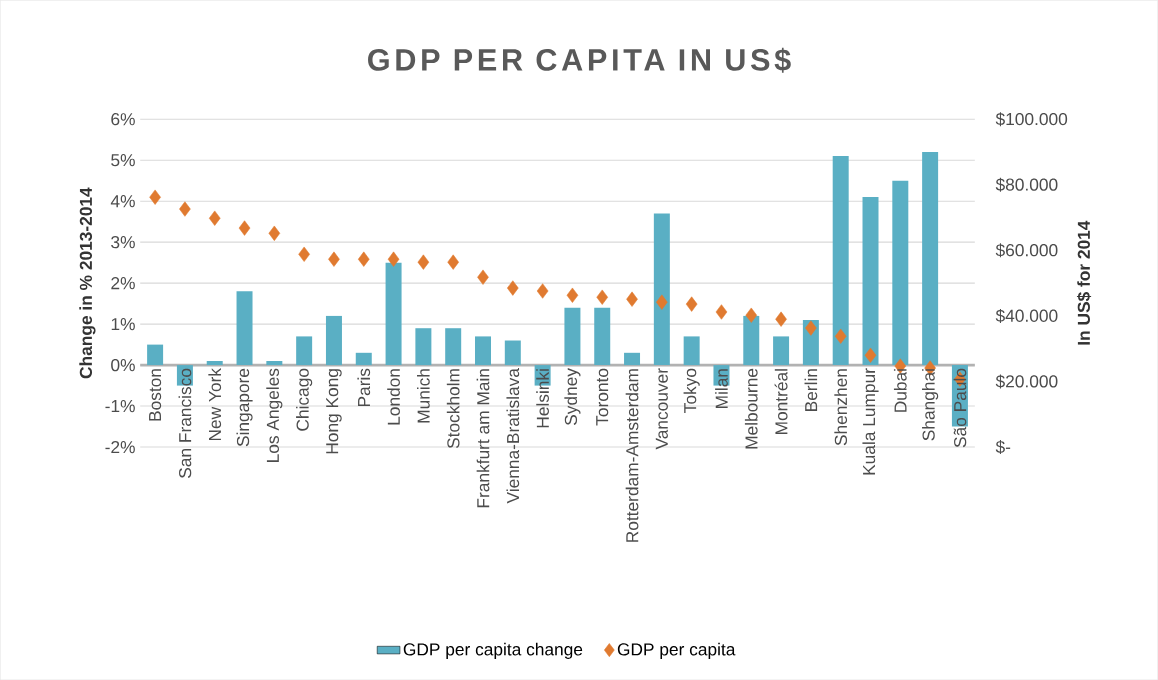 This screenshot has height=680, width=1158. I want to click on y2-tick-label: $60.000, so click(1026, 250).